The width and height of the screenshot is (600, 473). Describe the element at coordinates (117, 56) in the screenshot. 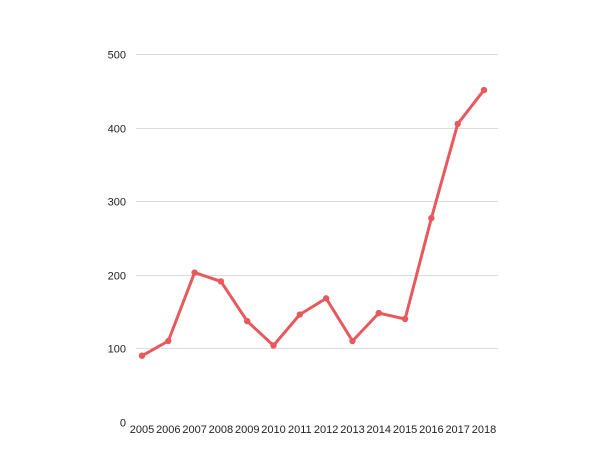

I see `y-tick-label-500: 500` at that location.